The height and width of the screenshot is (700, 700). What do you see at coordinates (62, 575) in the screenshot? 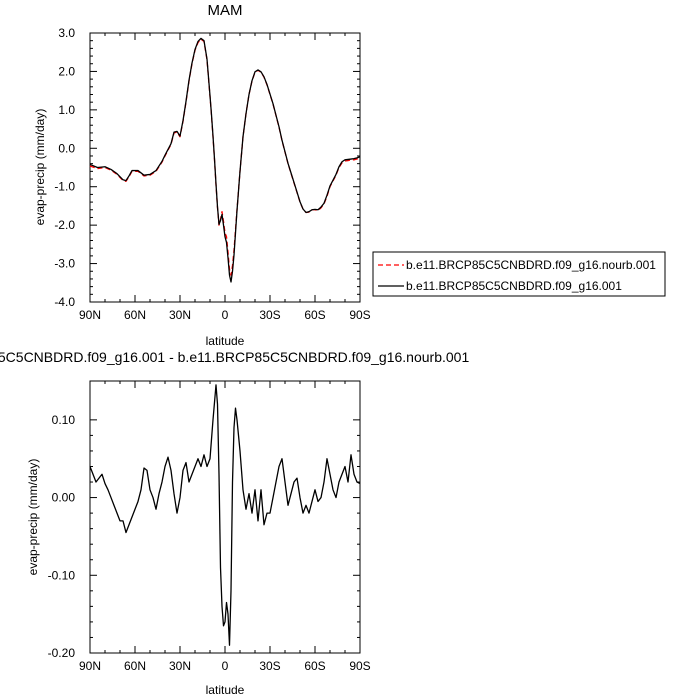
I see `y-tick-label: -0.10` at bounding box center [62, 575].